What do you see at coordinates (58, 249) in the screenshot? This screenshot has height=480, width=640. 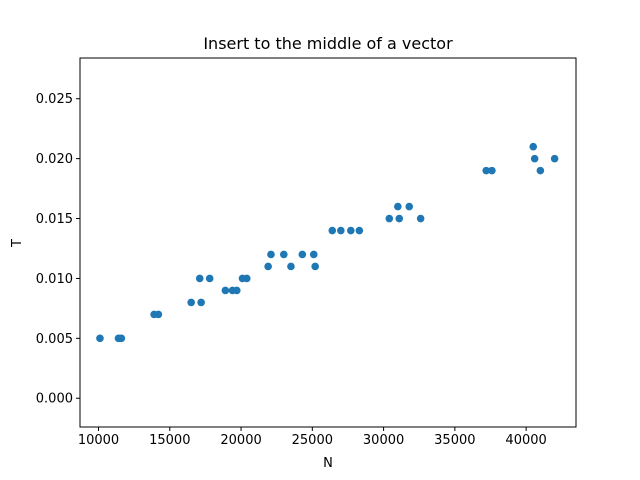 I see `y-axis-ticks: 0.000 0.005 0.010 0.015 0.020 0.025` at bounding box center [58, 249].